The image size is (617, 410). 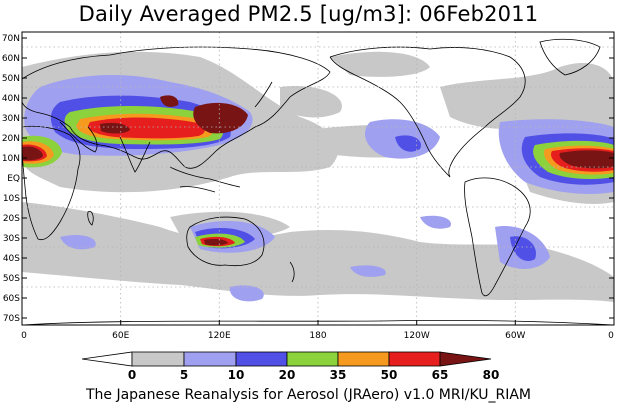 I want to click on lat-label: 40N, so click(x=11, y=99).